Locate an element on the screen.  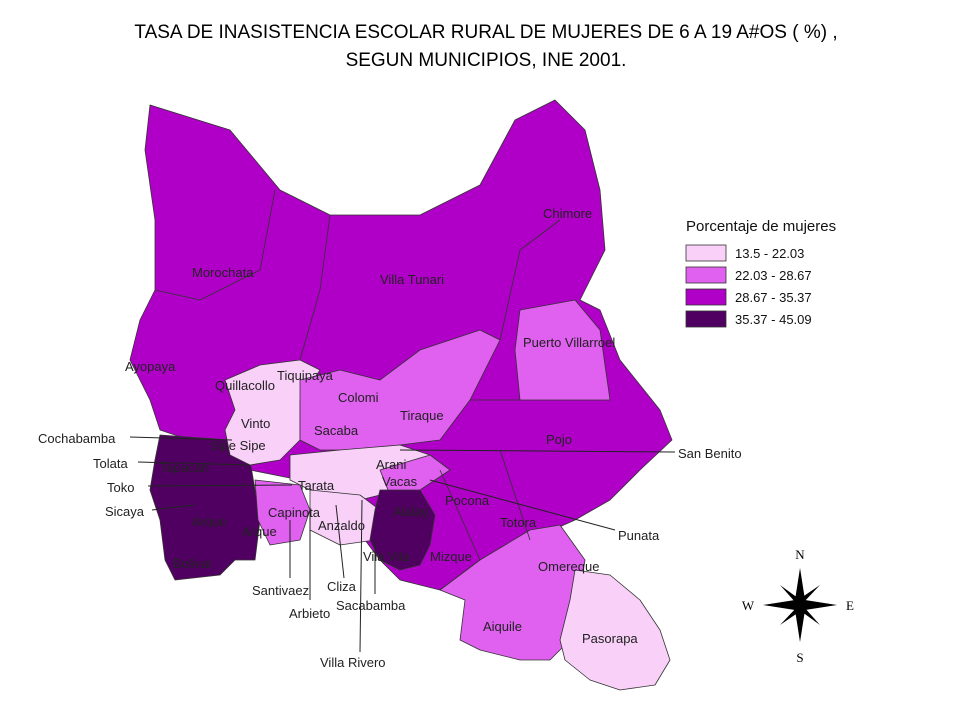
municipality-label: Capinota is located at coordinates (294, 512).